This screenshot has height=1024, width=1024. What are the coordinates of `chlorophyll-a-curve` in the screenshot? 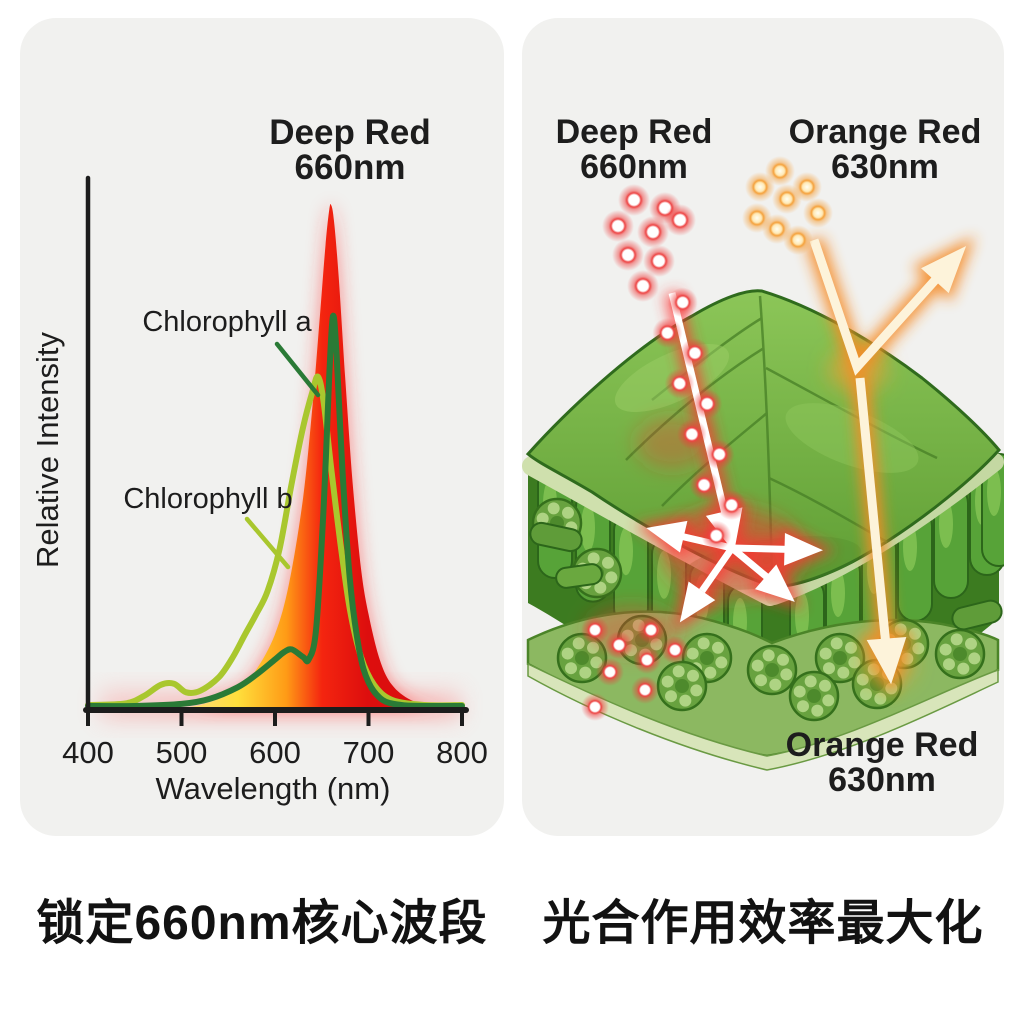 It's located at (275, 511).